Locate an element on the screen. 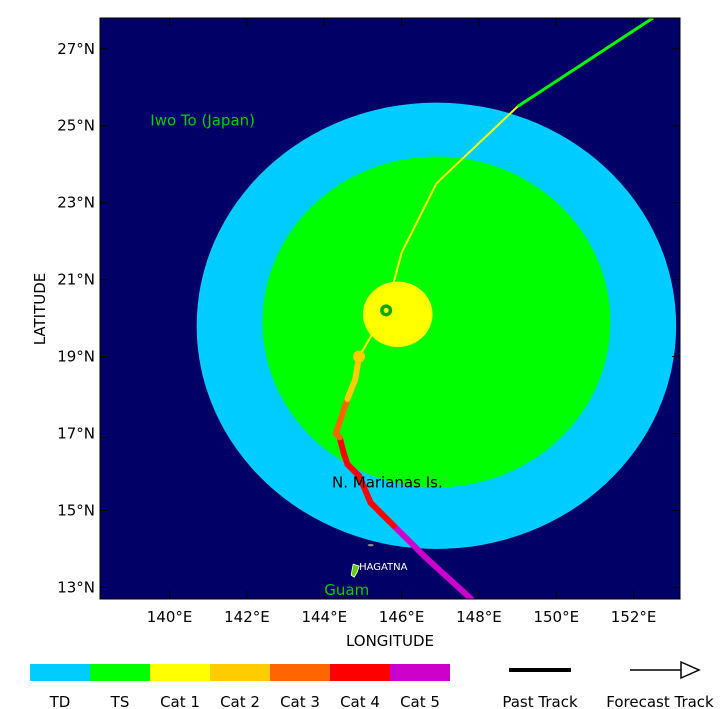  legend-label-cat4: Cat 4 is located at coordinates (360, 701).